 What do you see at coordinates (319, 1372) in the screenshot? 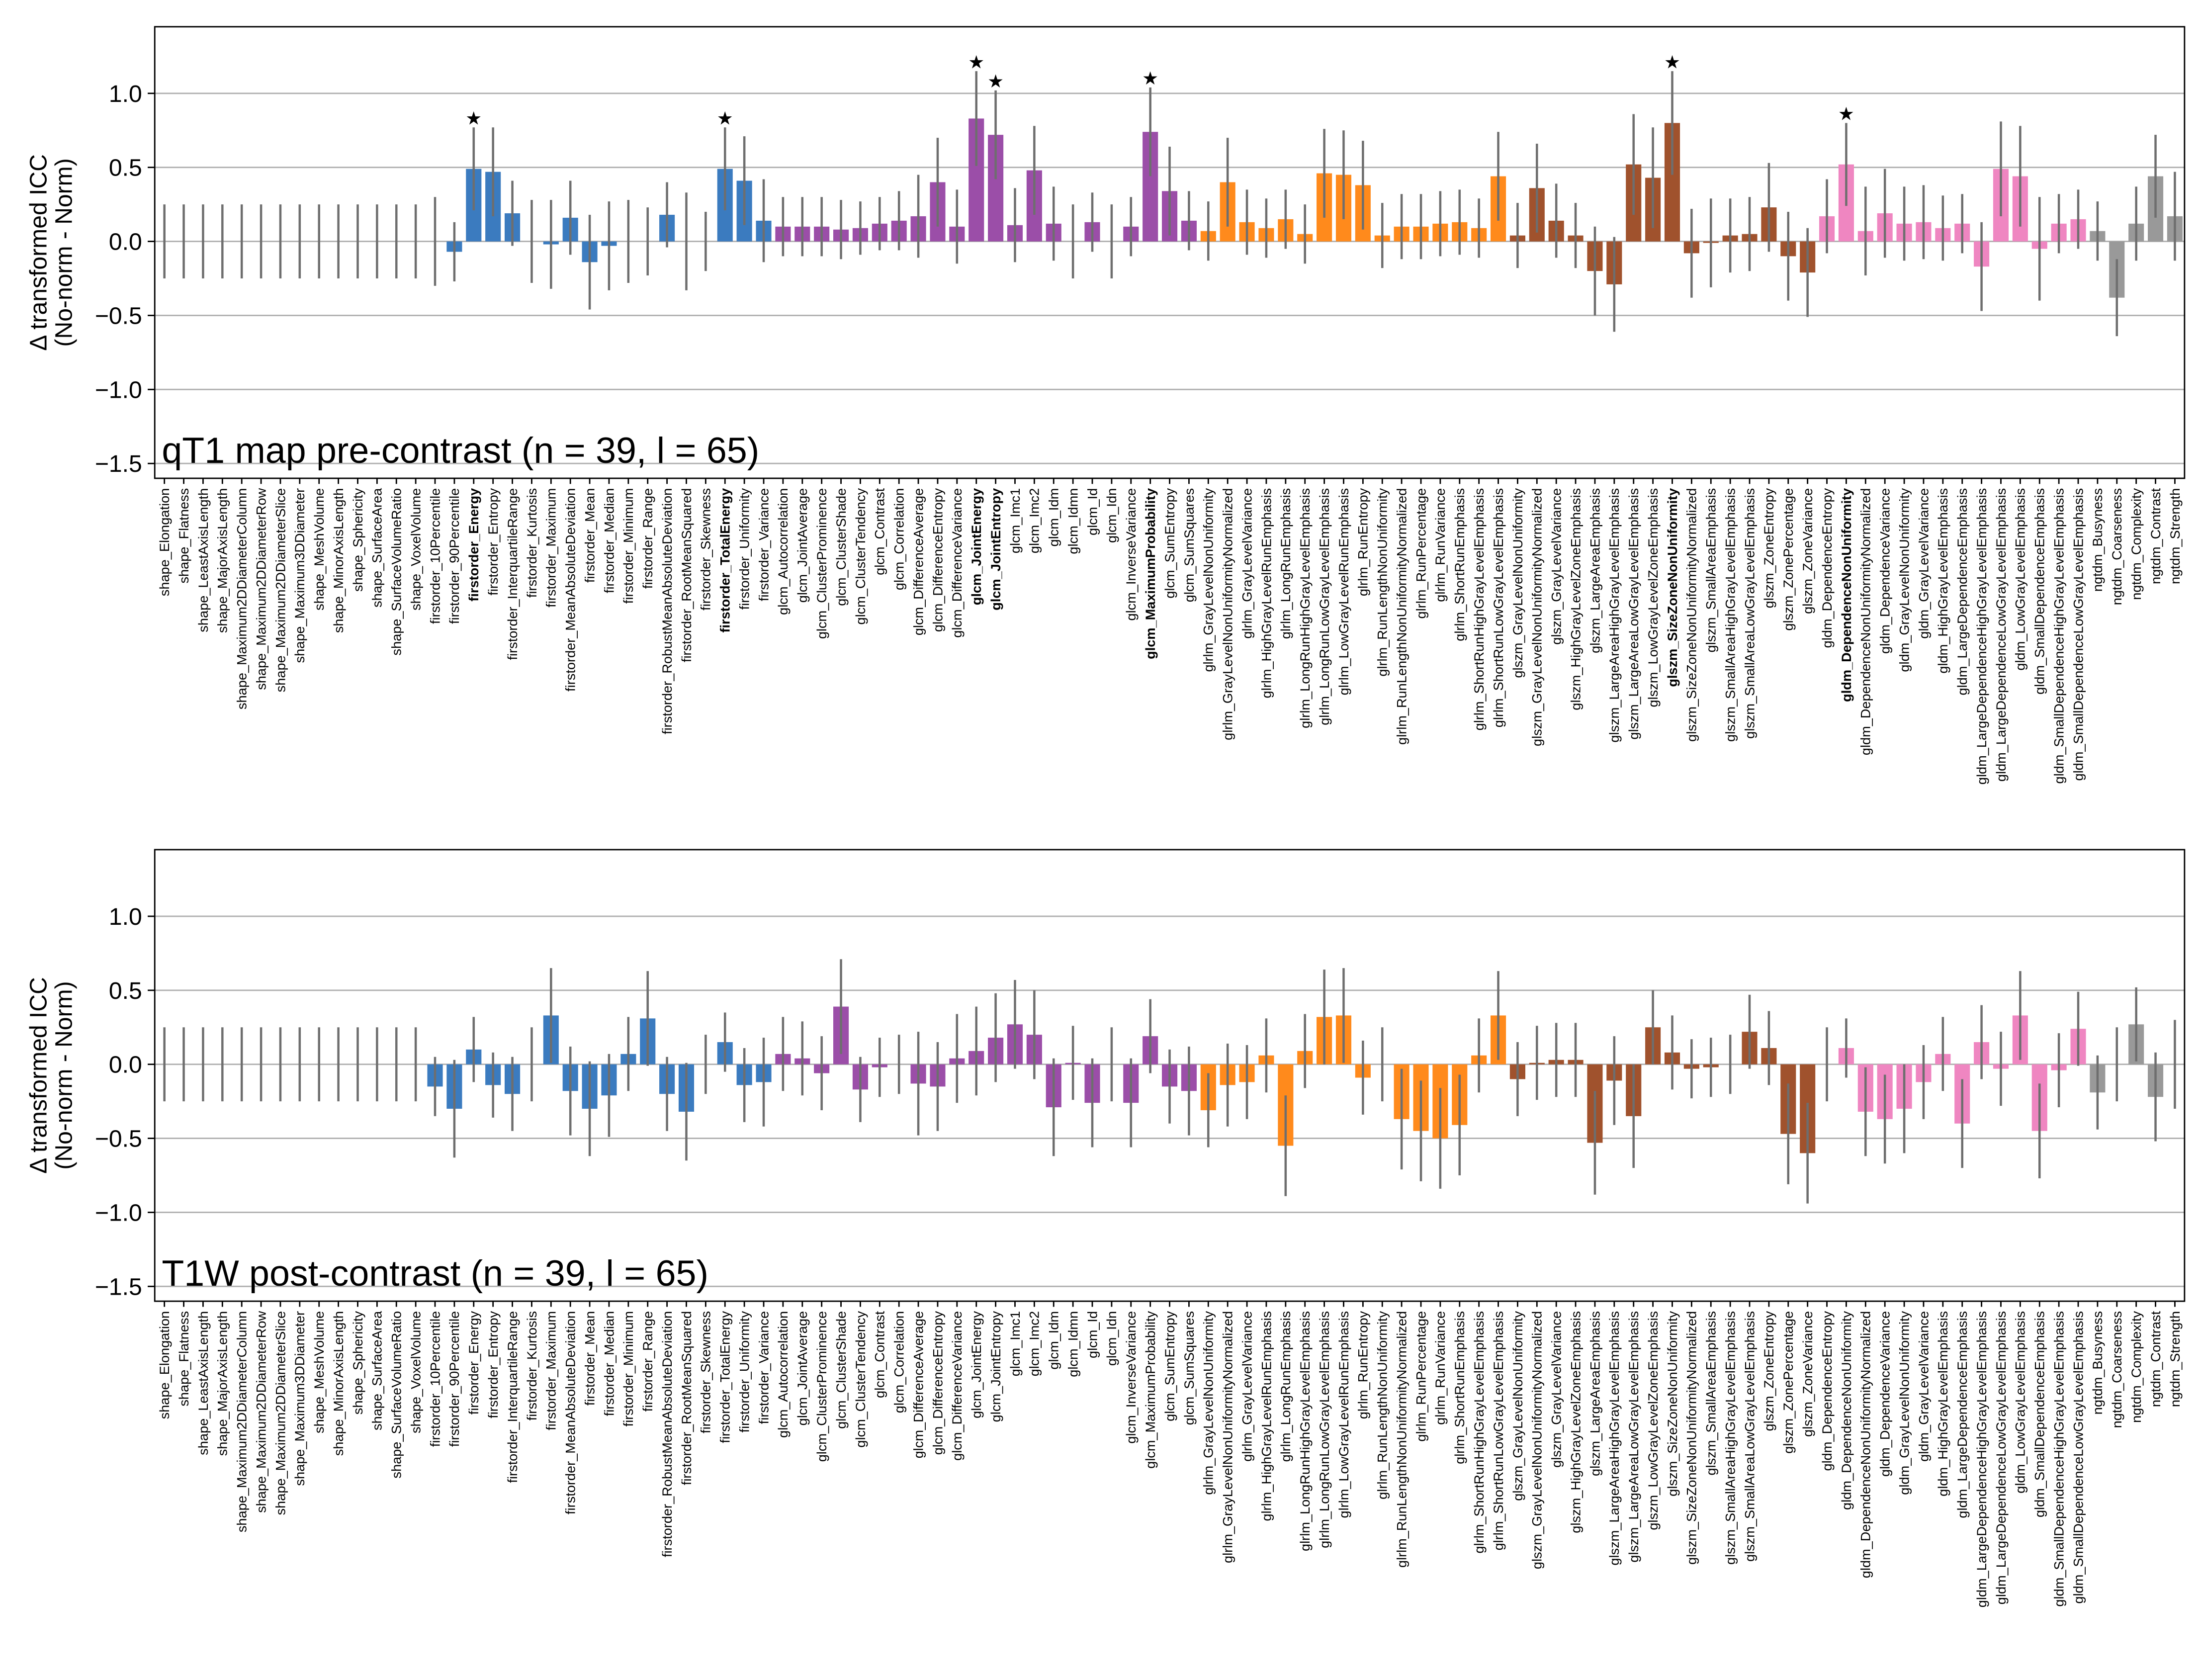
I see `x-tick-label: shape_MeshVolume` at bounding box center [319, 1372].